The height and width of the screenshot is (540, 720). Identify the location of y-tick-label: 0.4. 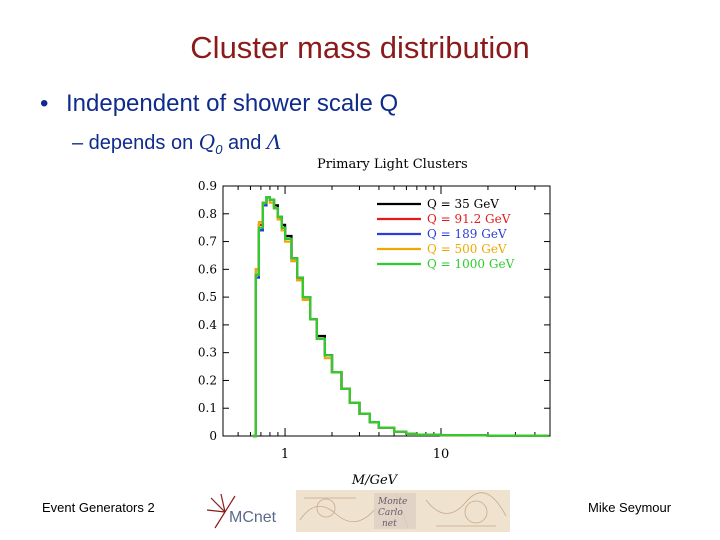
(207, 325).